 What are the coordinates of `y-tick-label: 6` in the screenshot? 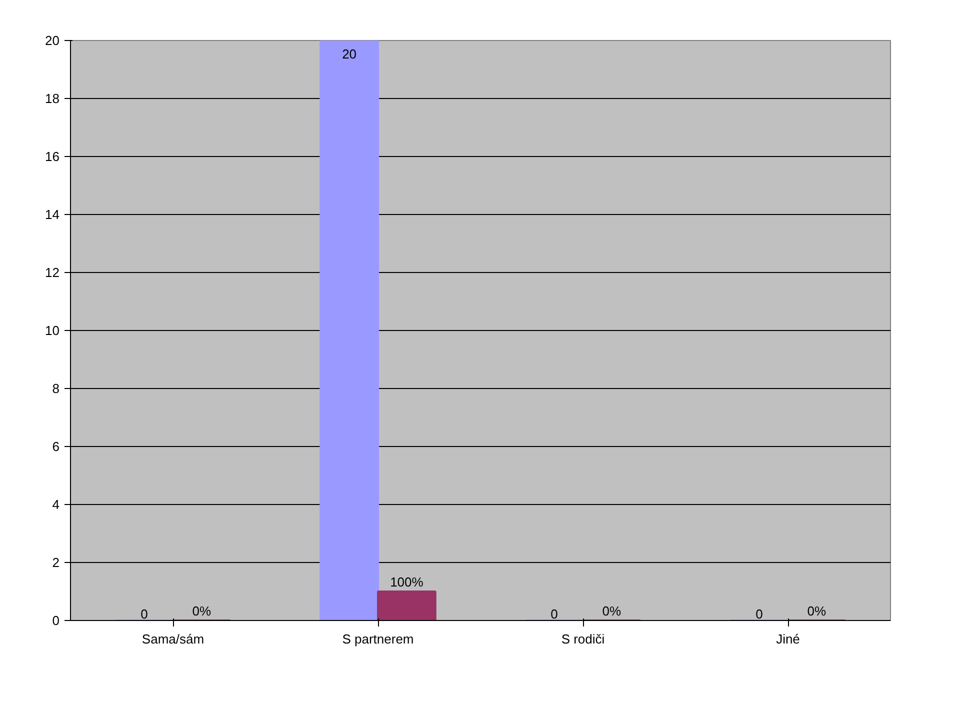 It's located at (56, 446).